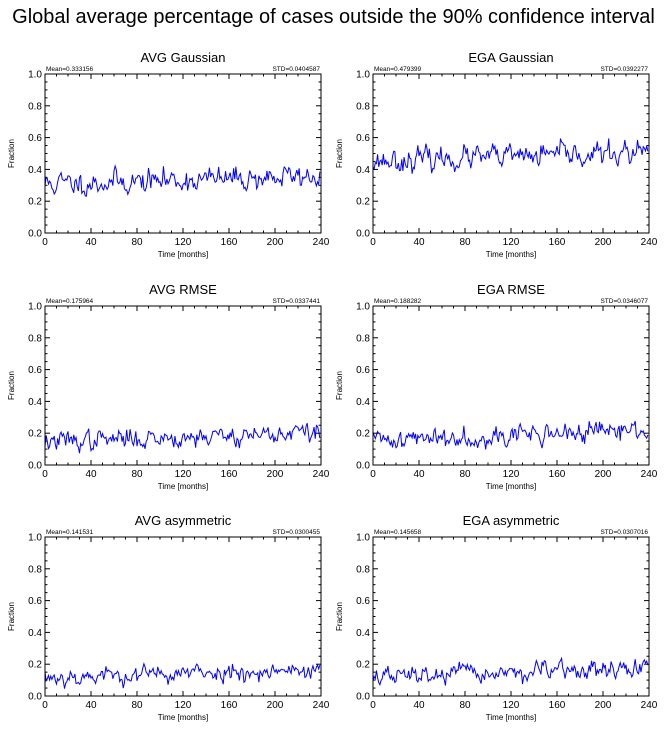 Image resolution: width=667 pixels, height=736 pixels. What do you see at coordinates (624, 301) in the screenshot?
I see `std-annotation: STD=0.0346077` at bounding box center [624, 301].